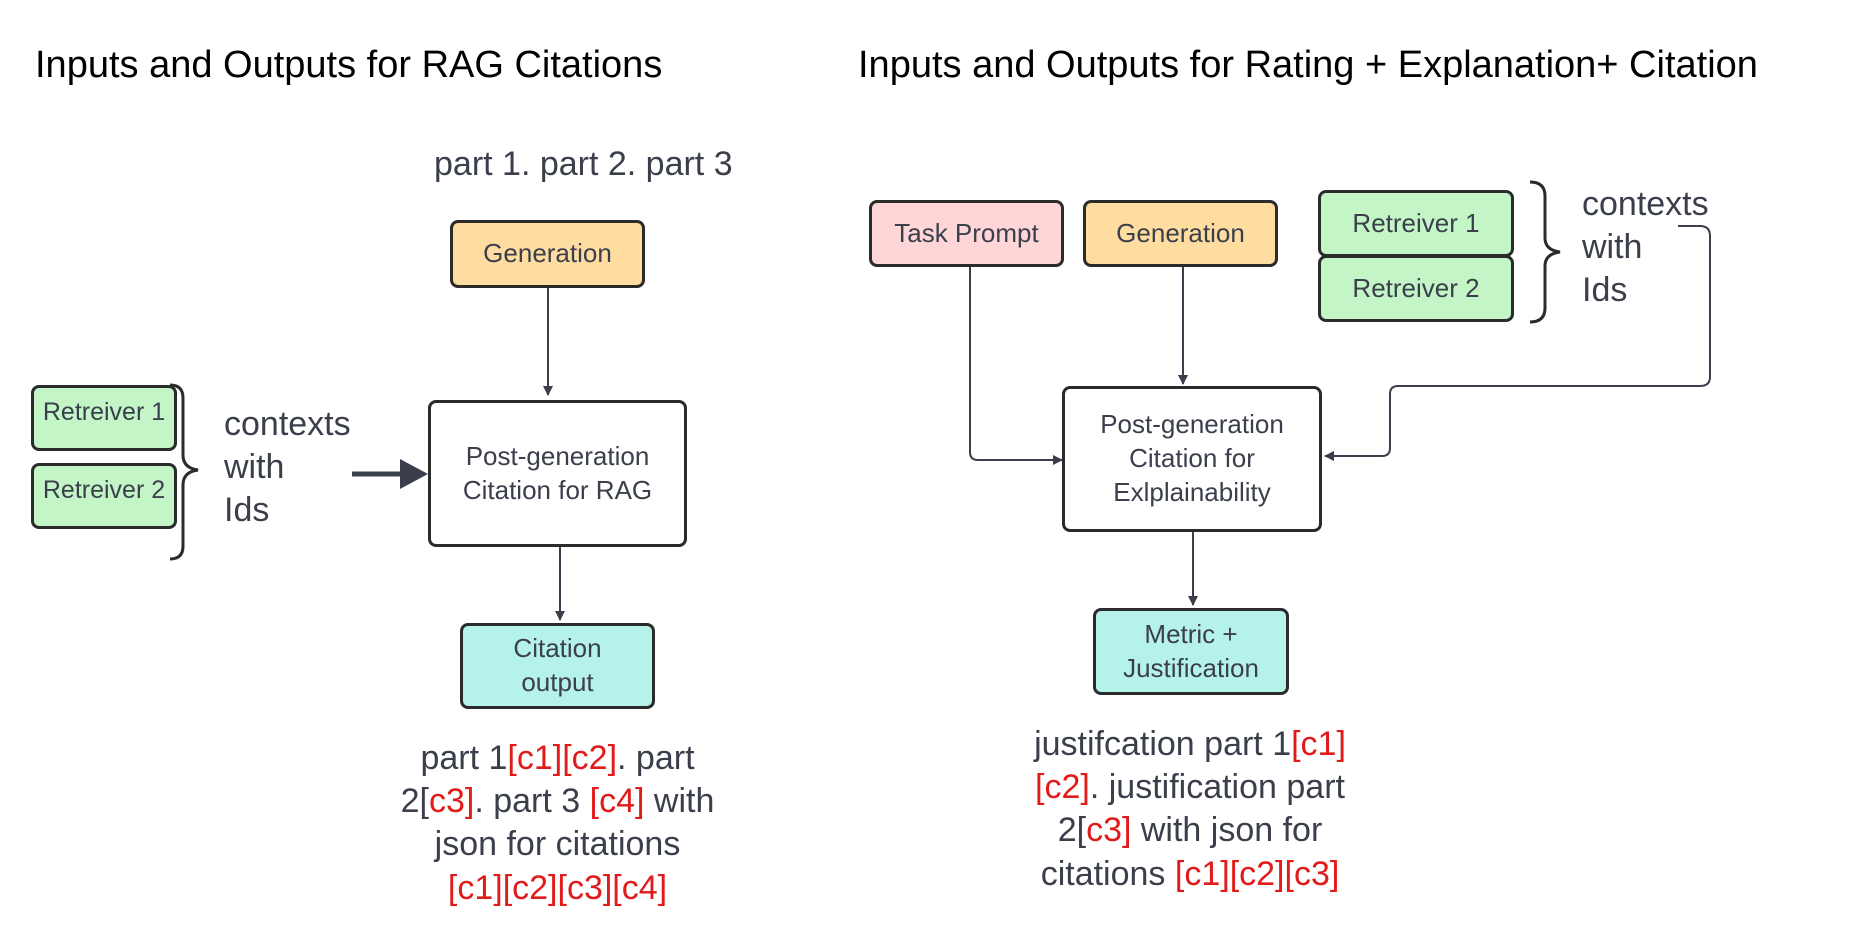 This screenshot has height=944, width=1874. What do you see at coordinates (1545, 252) in the screenshot?
I see `right-retriever-brace` at bounding box center [1545, 252].